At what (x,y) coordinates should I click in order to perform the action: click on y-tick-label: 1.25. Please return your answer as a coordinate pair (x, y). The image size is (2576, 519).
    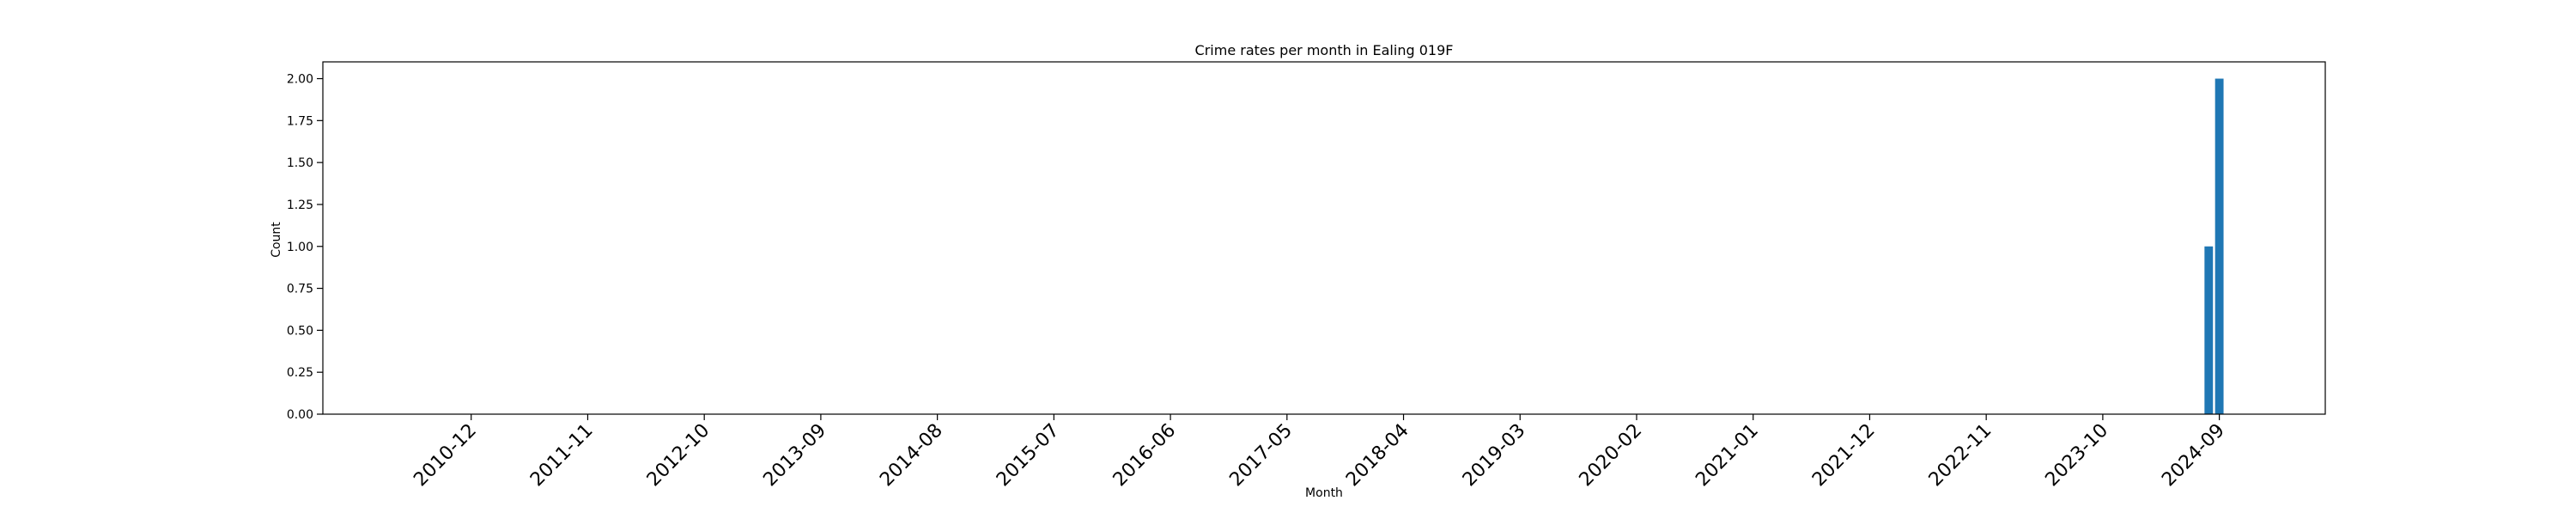
    Looking at the image, I should click on (300, 205).